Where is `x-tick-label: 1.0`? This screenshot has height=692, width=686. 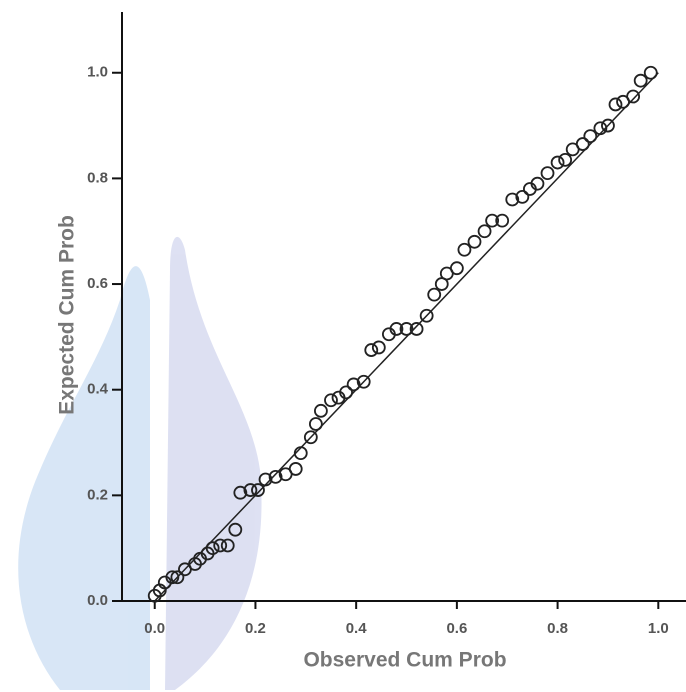
x-tick-label: 1.0 is located at coordinates (658, 628).